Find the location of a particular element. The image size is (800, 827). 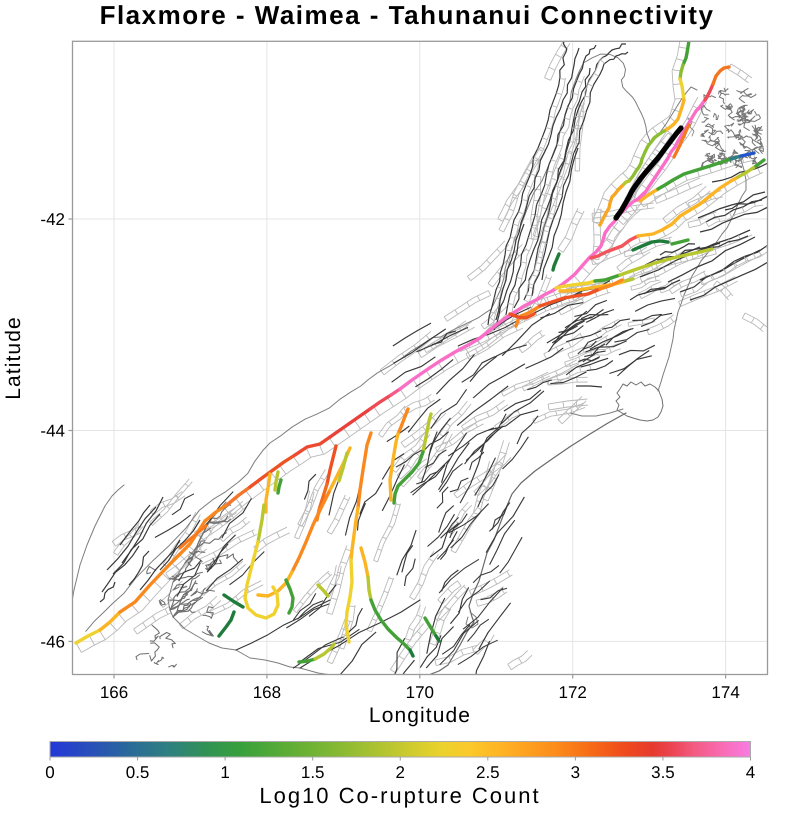

svg-text: 0 is located at coordinates (49, 772).